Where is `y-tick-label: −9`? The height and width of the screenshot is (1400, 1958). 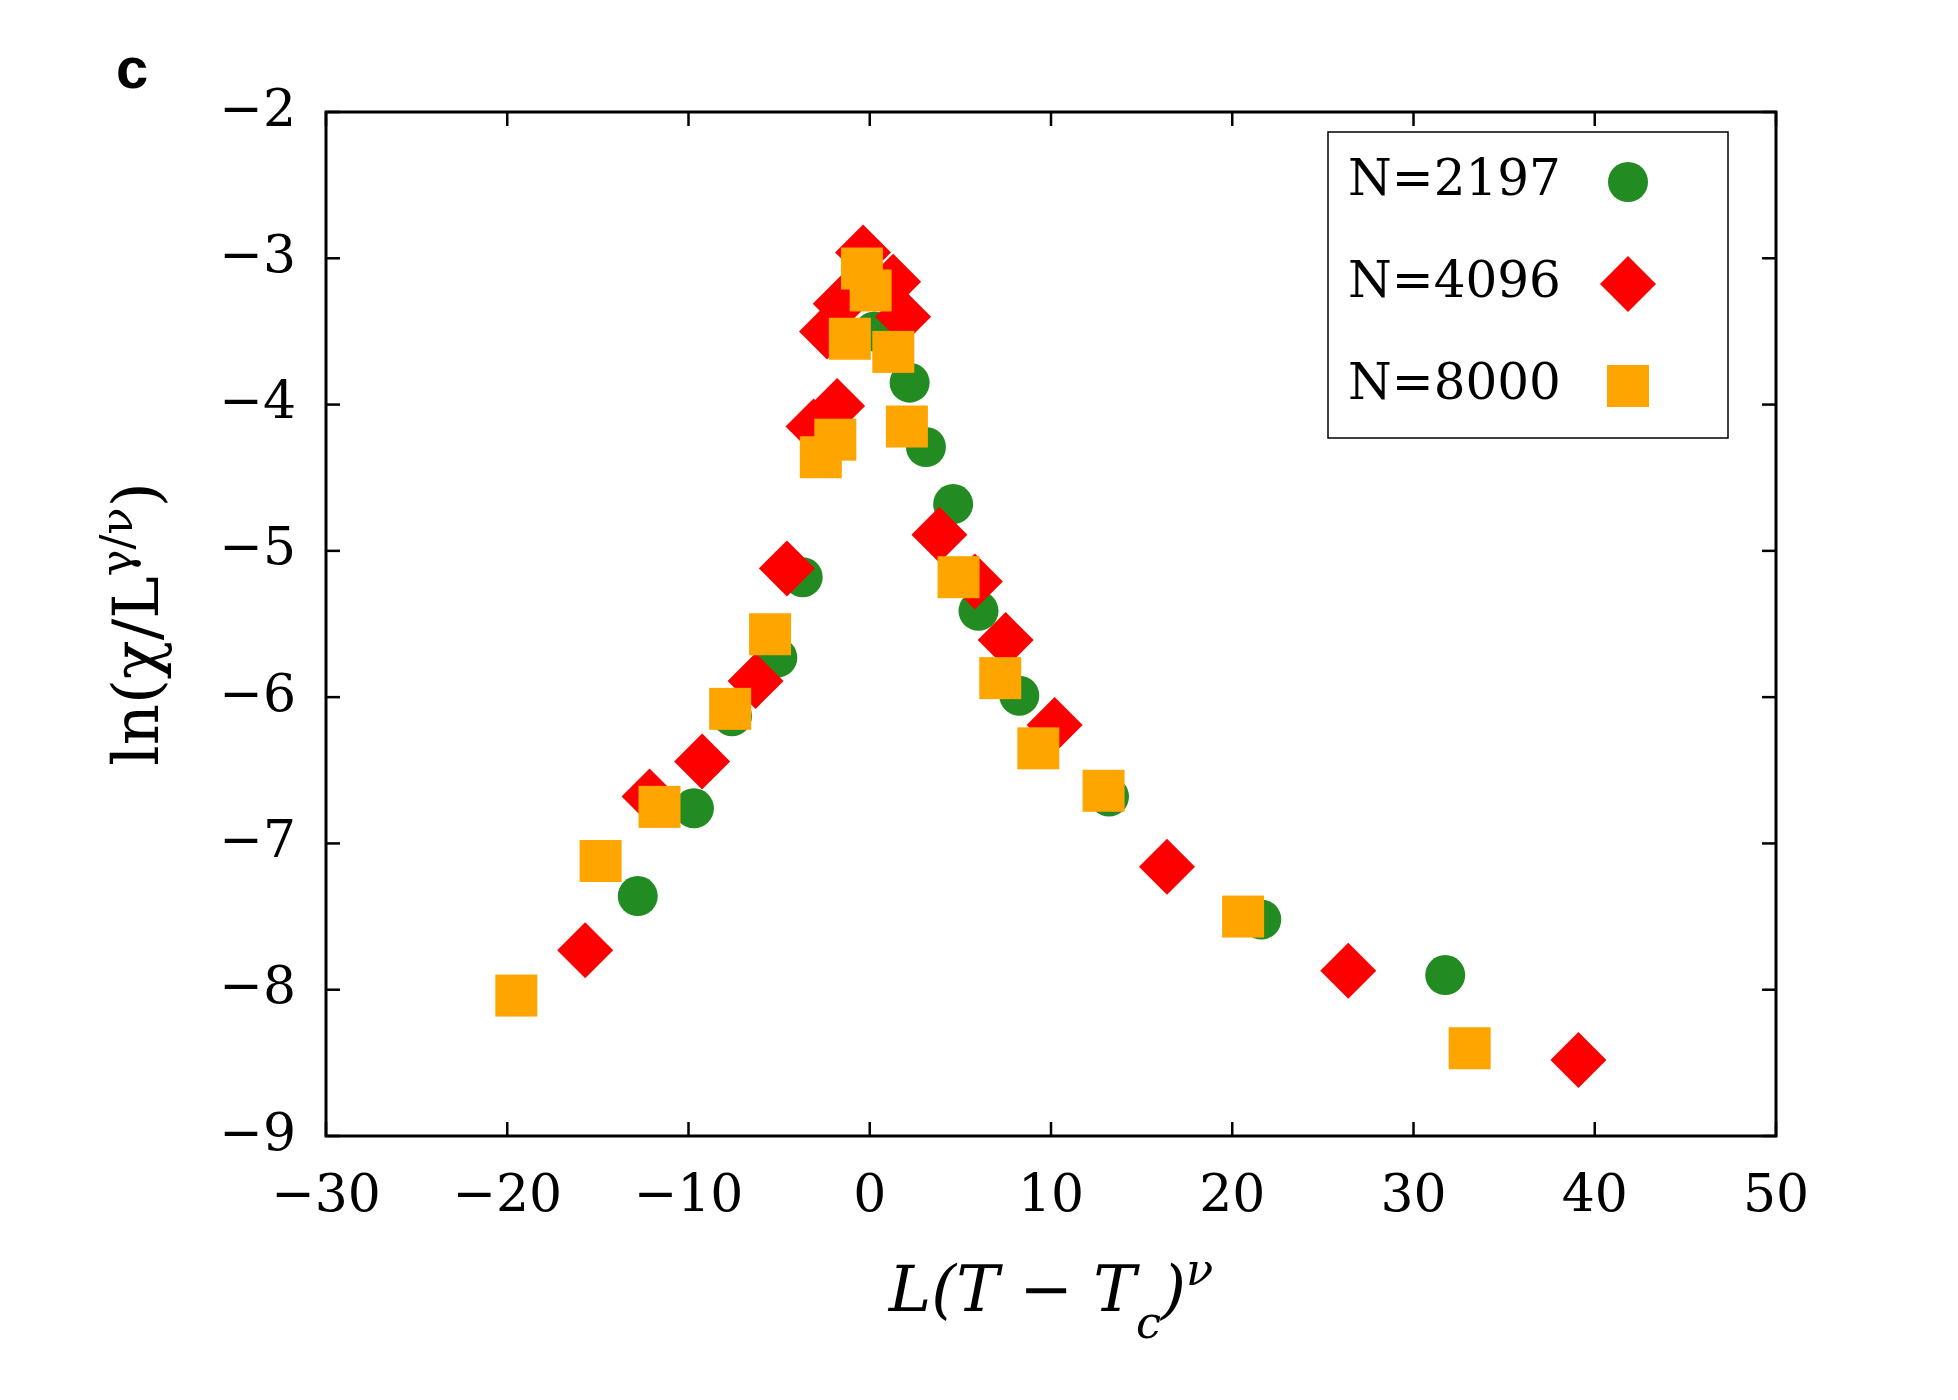 y-tick-label: −9 is located at coordinates (257, 1131).